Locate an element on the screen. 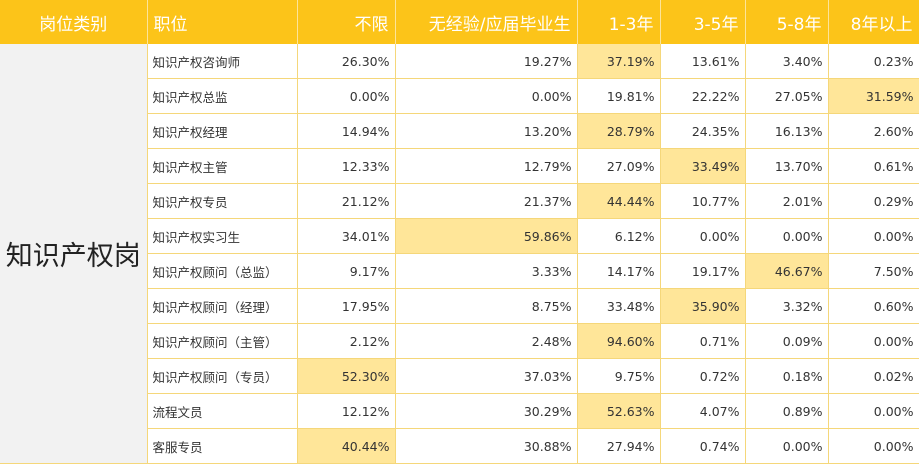  value-cell: 0.89% is located at coordinates (787, 411).